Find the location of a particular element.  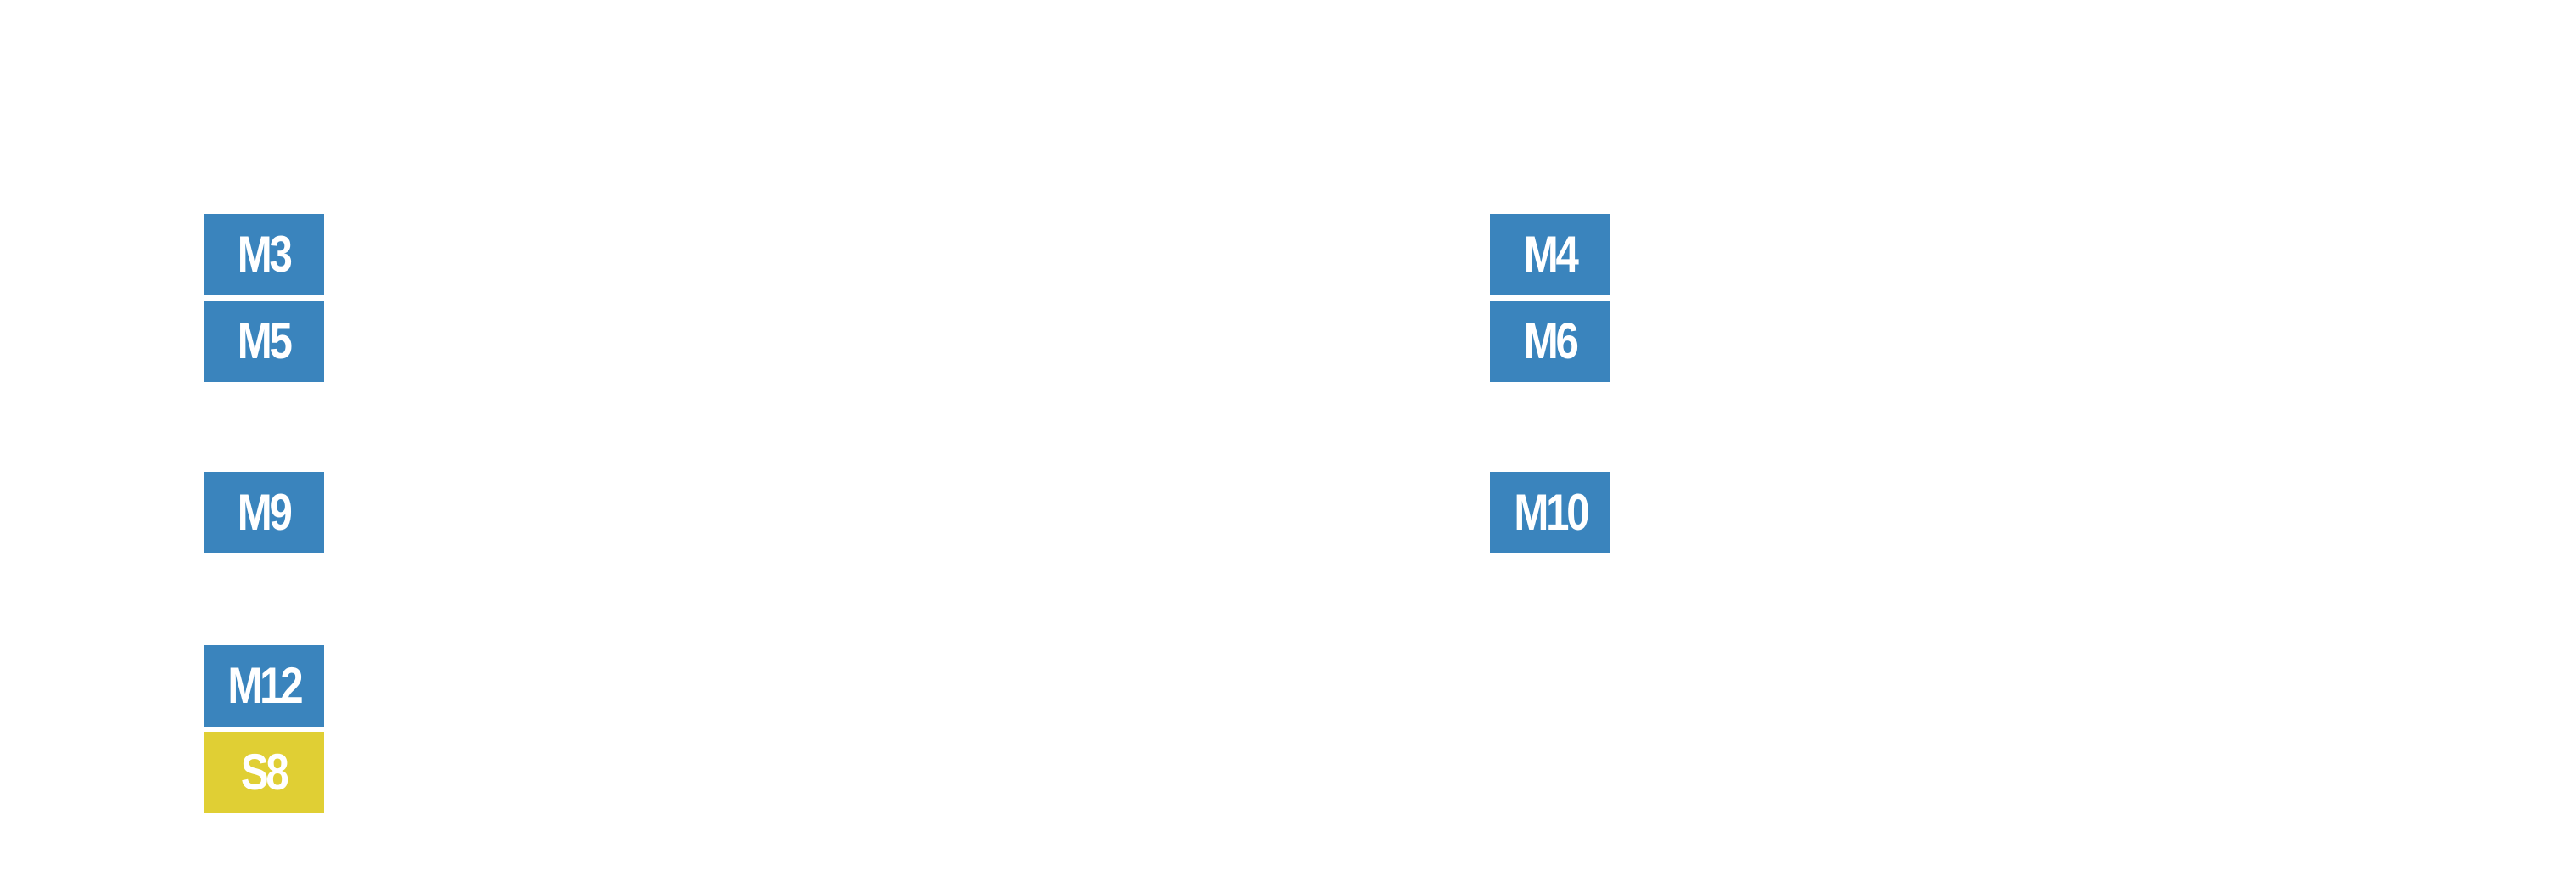

tile-s8: S8 is located at coordinates (264, 772).